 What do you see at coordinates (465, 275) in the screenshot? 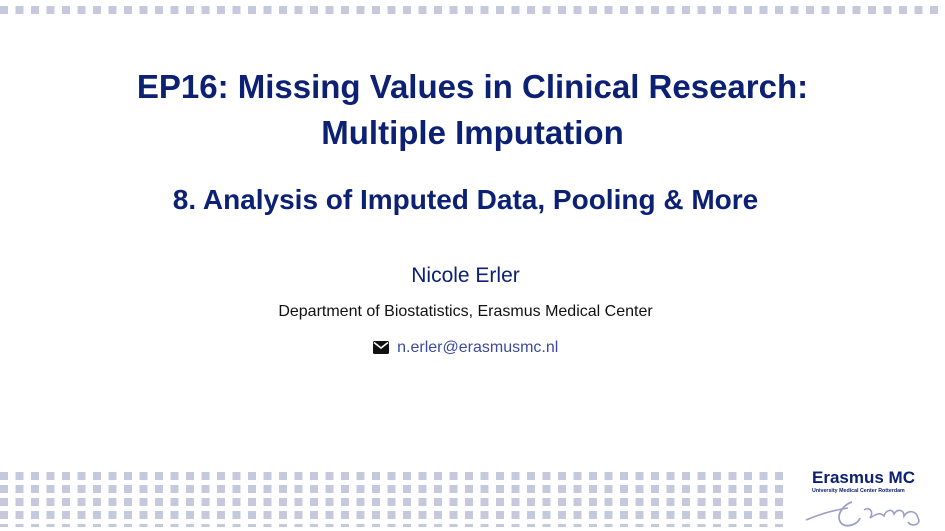
I see `author-name: Nicole Erler` at bounding box center [465, 275].